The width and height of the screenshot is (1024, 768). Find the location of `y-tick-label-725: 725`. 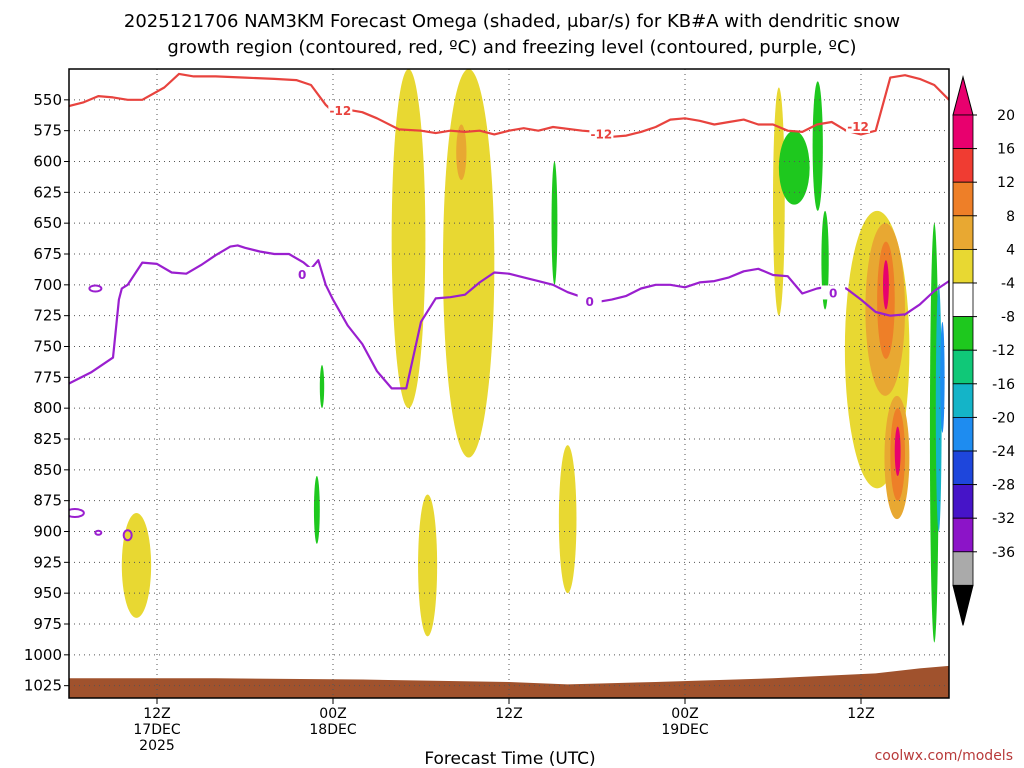

y-tick-label-725: 725 is located at coordinates (47, 316).